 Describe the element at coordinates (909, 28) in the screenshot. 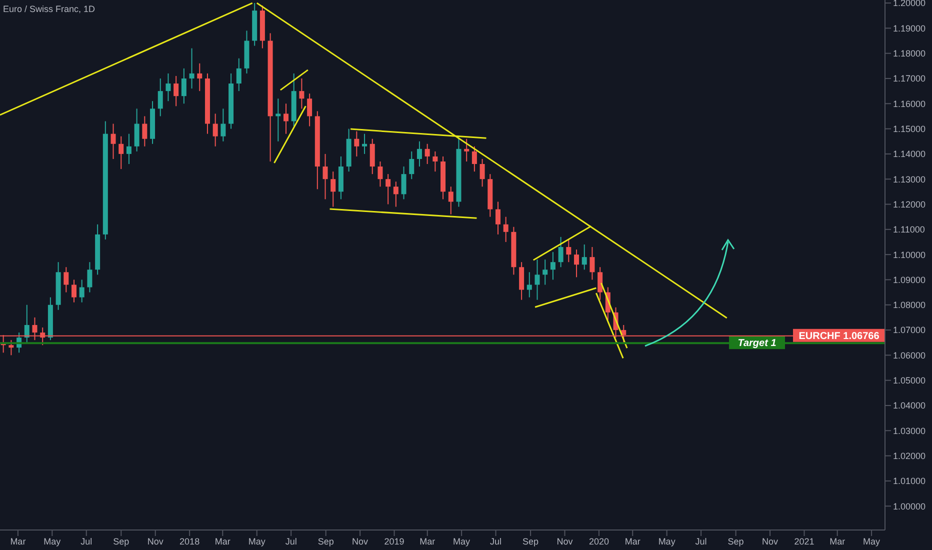

I see `y-tick-label: 1.19000` at that location.